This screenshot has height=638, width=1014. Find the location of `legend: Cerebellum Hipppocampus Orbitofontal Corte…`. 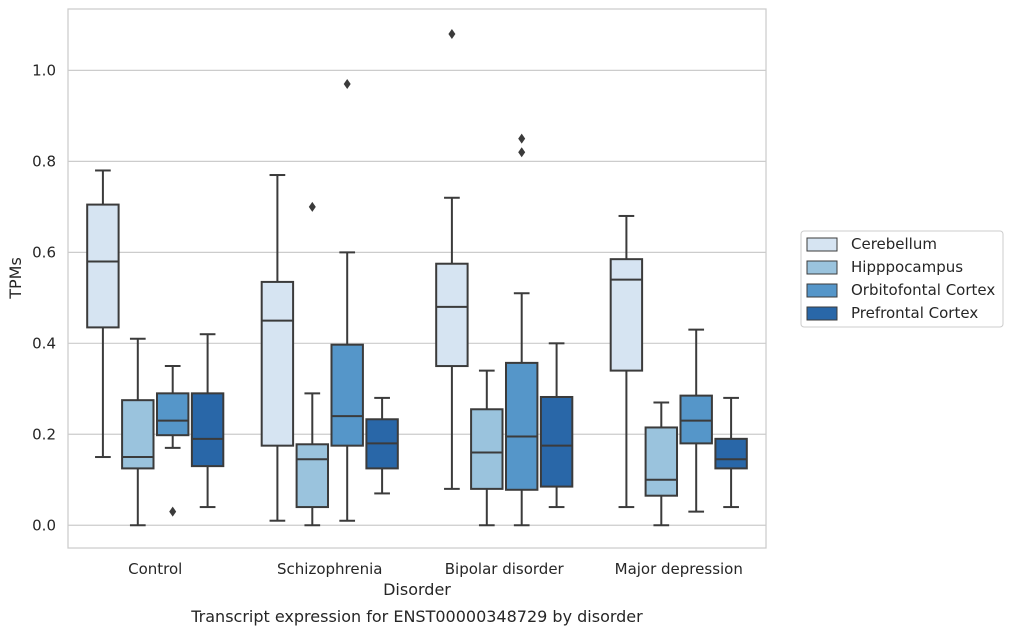

legend: Cerebellum Hipppocampus Orbitofontal Corte… is located at coordinates (902, 279).